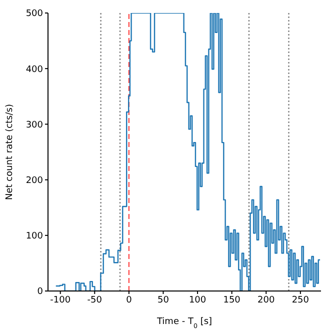  What do you see at coordinates (129, 300) in the screenshot?
I see `x-tick-label: 0` at bounding box center [129, 300].